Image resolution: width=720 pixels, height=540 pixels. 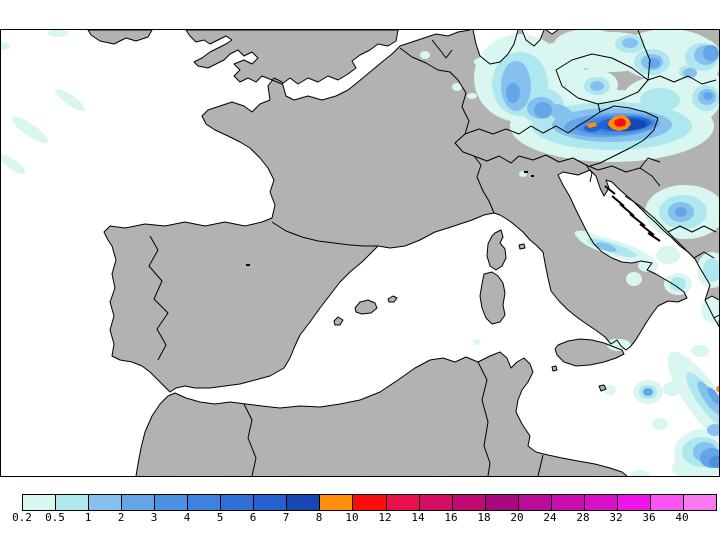 I want to click on land-britain, so click(x=292, y=57).